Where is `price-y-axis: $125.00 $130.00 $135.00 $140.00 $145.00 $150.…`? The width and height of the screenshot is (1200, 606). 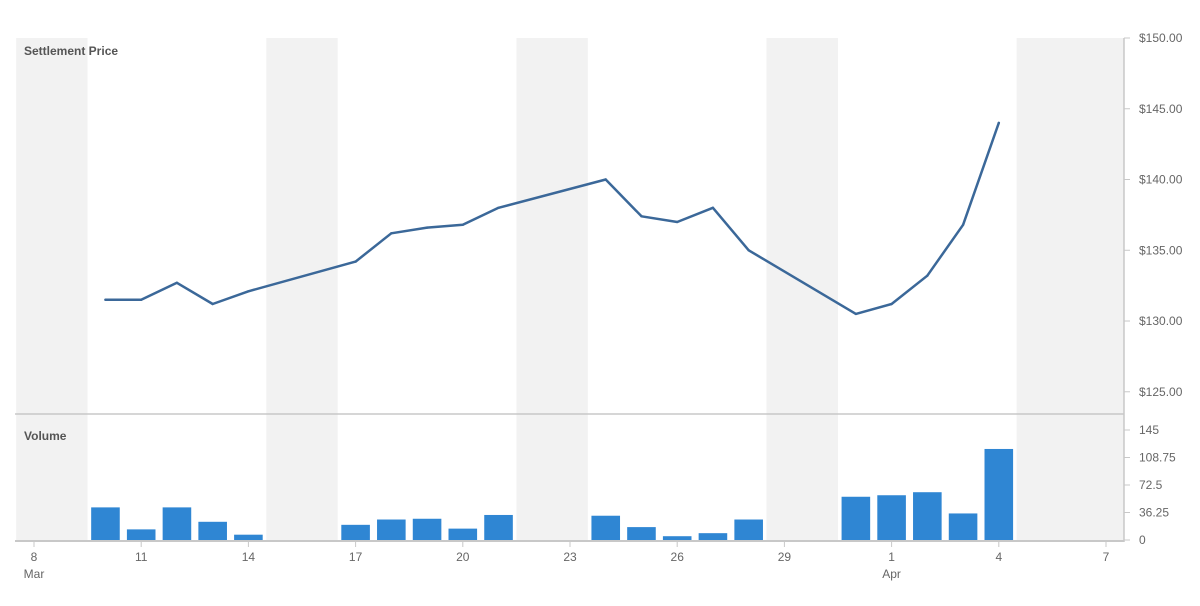 price-y-axis: $125.00 $130.00 $135.00 $140.00 $145.00 $150.… is located at coordinates (1153, 215).